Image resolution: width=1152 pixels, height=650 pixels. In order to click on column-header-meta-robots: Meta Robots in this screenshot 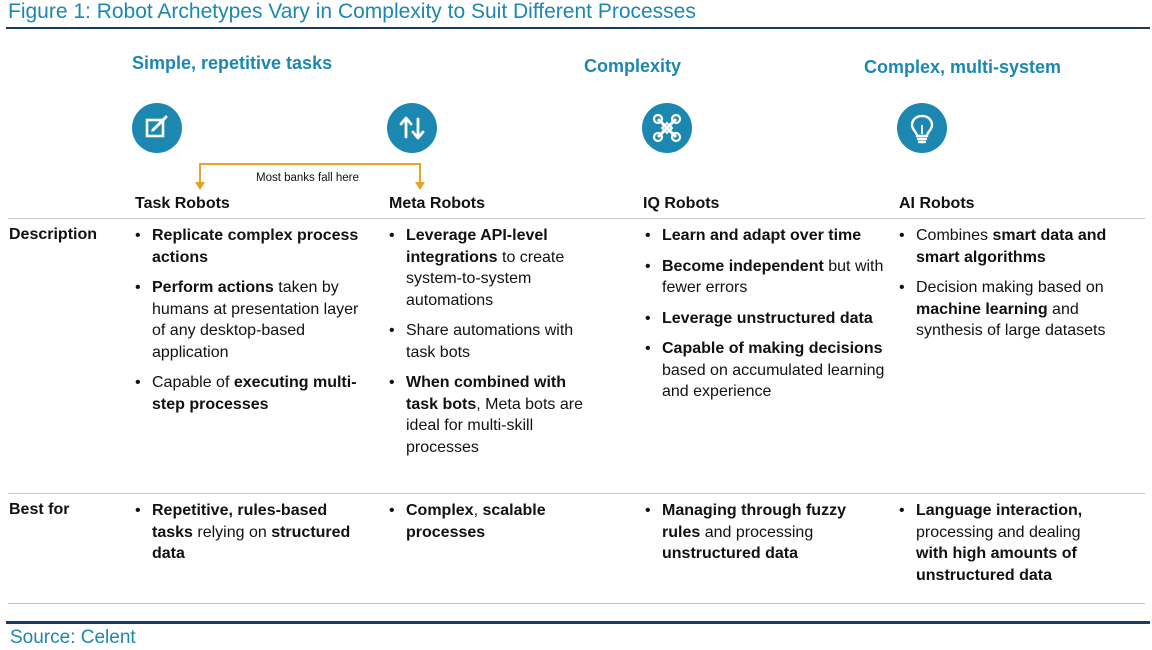, I will do `click(437, 203)`.